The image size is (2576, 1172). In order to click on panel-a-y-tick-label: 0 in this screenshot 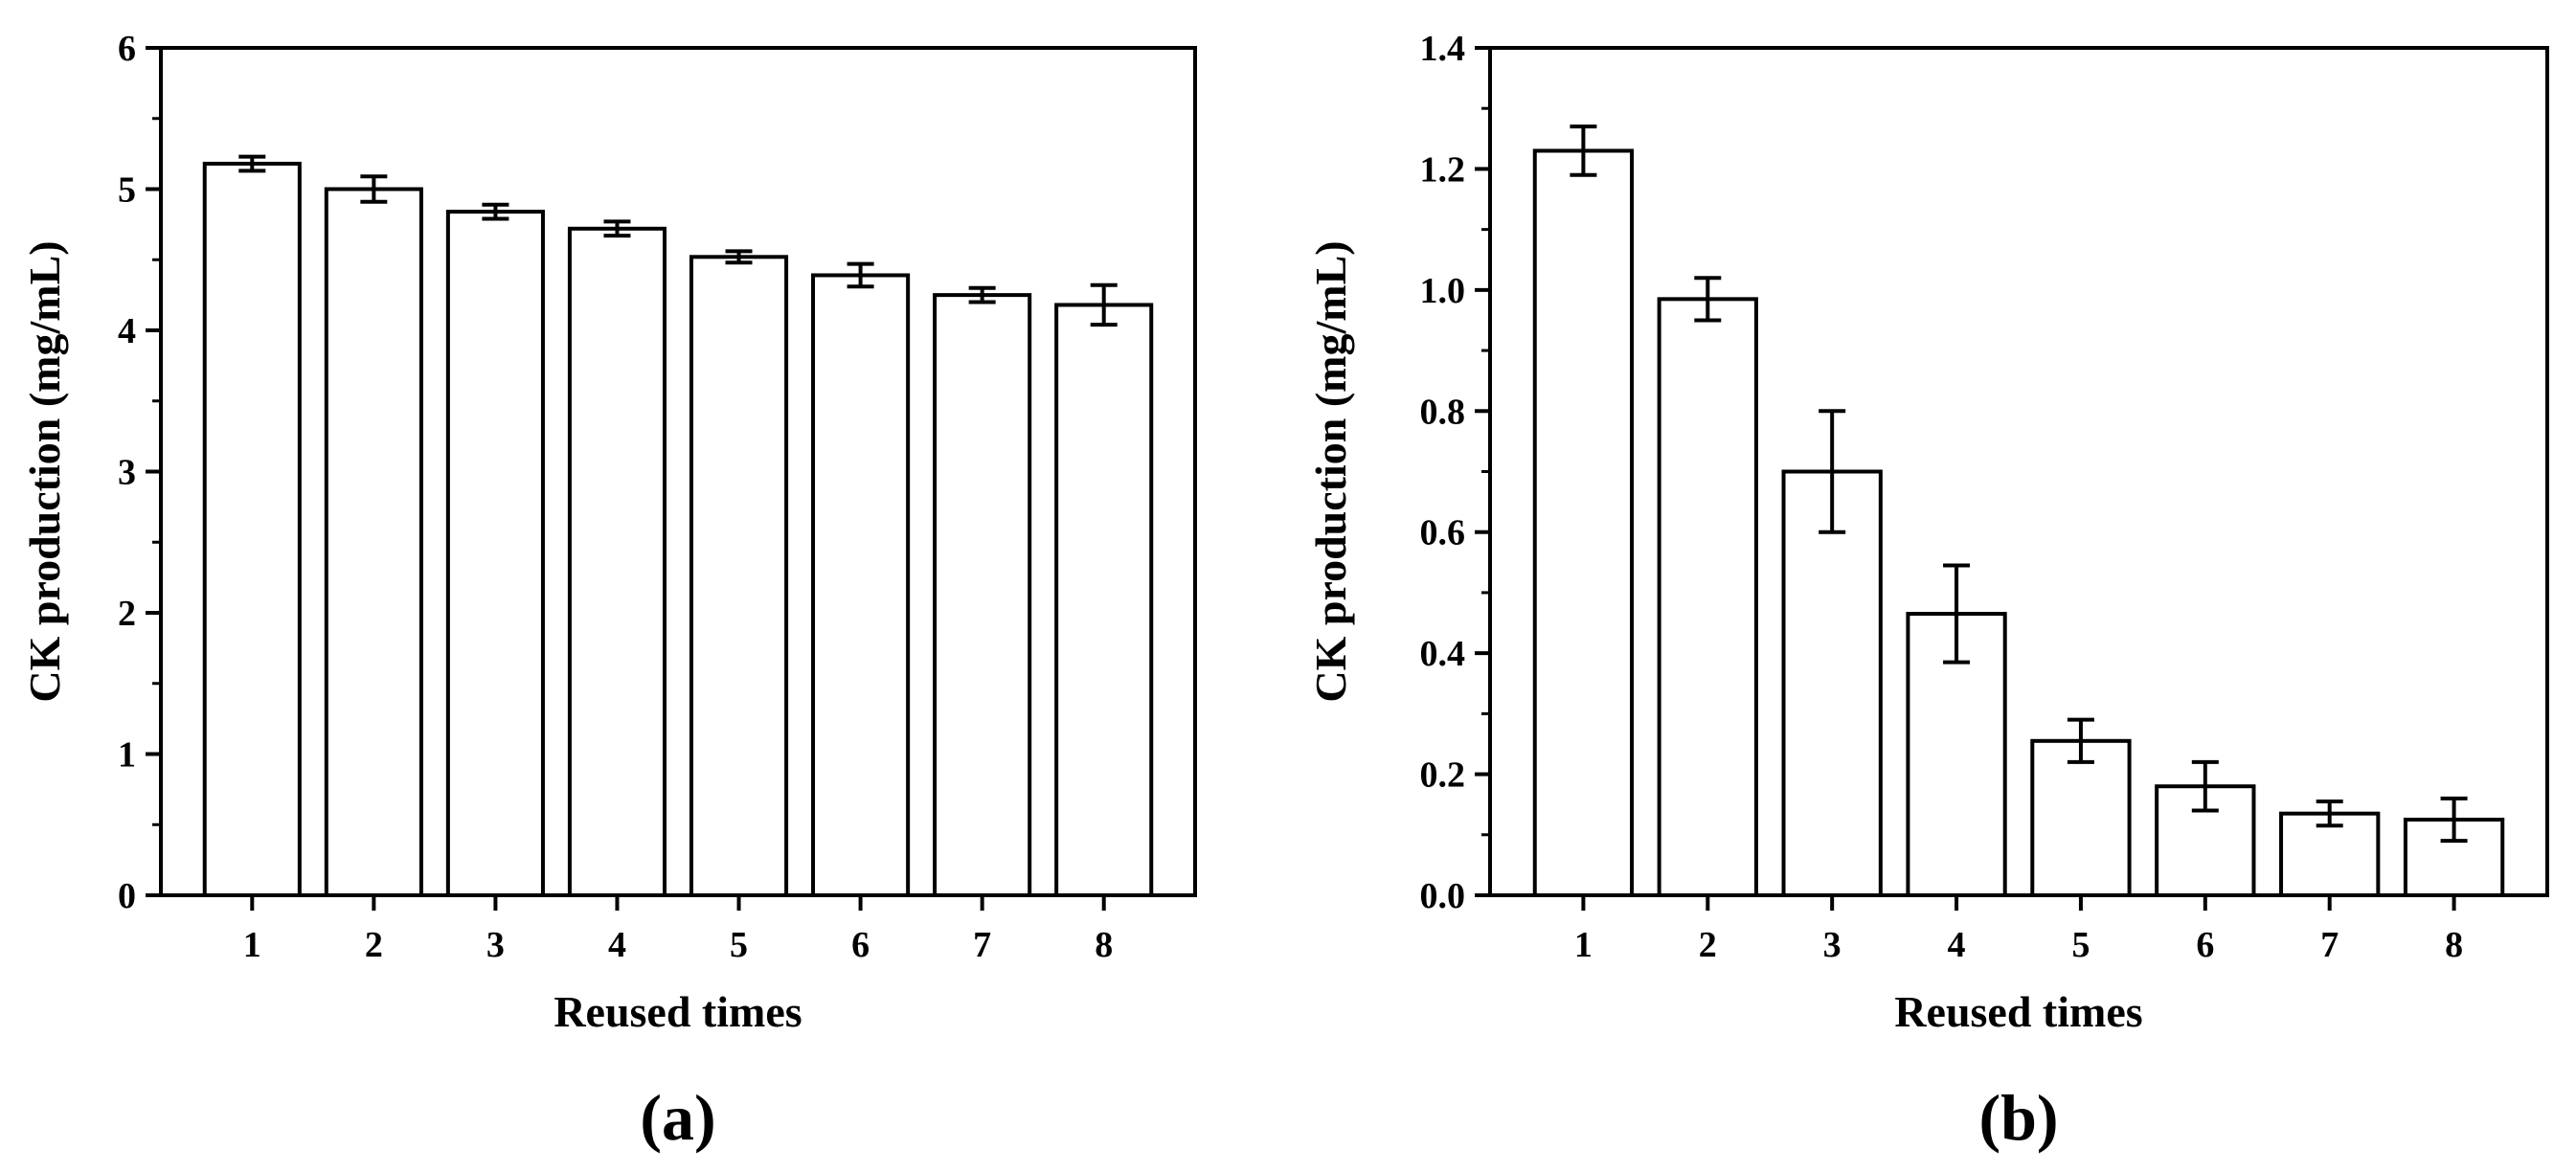, I will do `click(127, 896)`.